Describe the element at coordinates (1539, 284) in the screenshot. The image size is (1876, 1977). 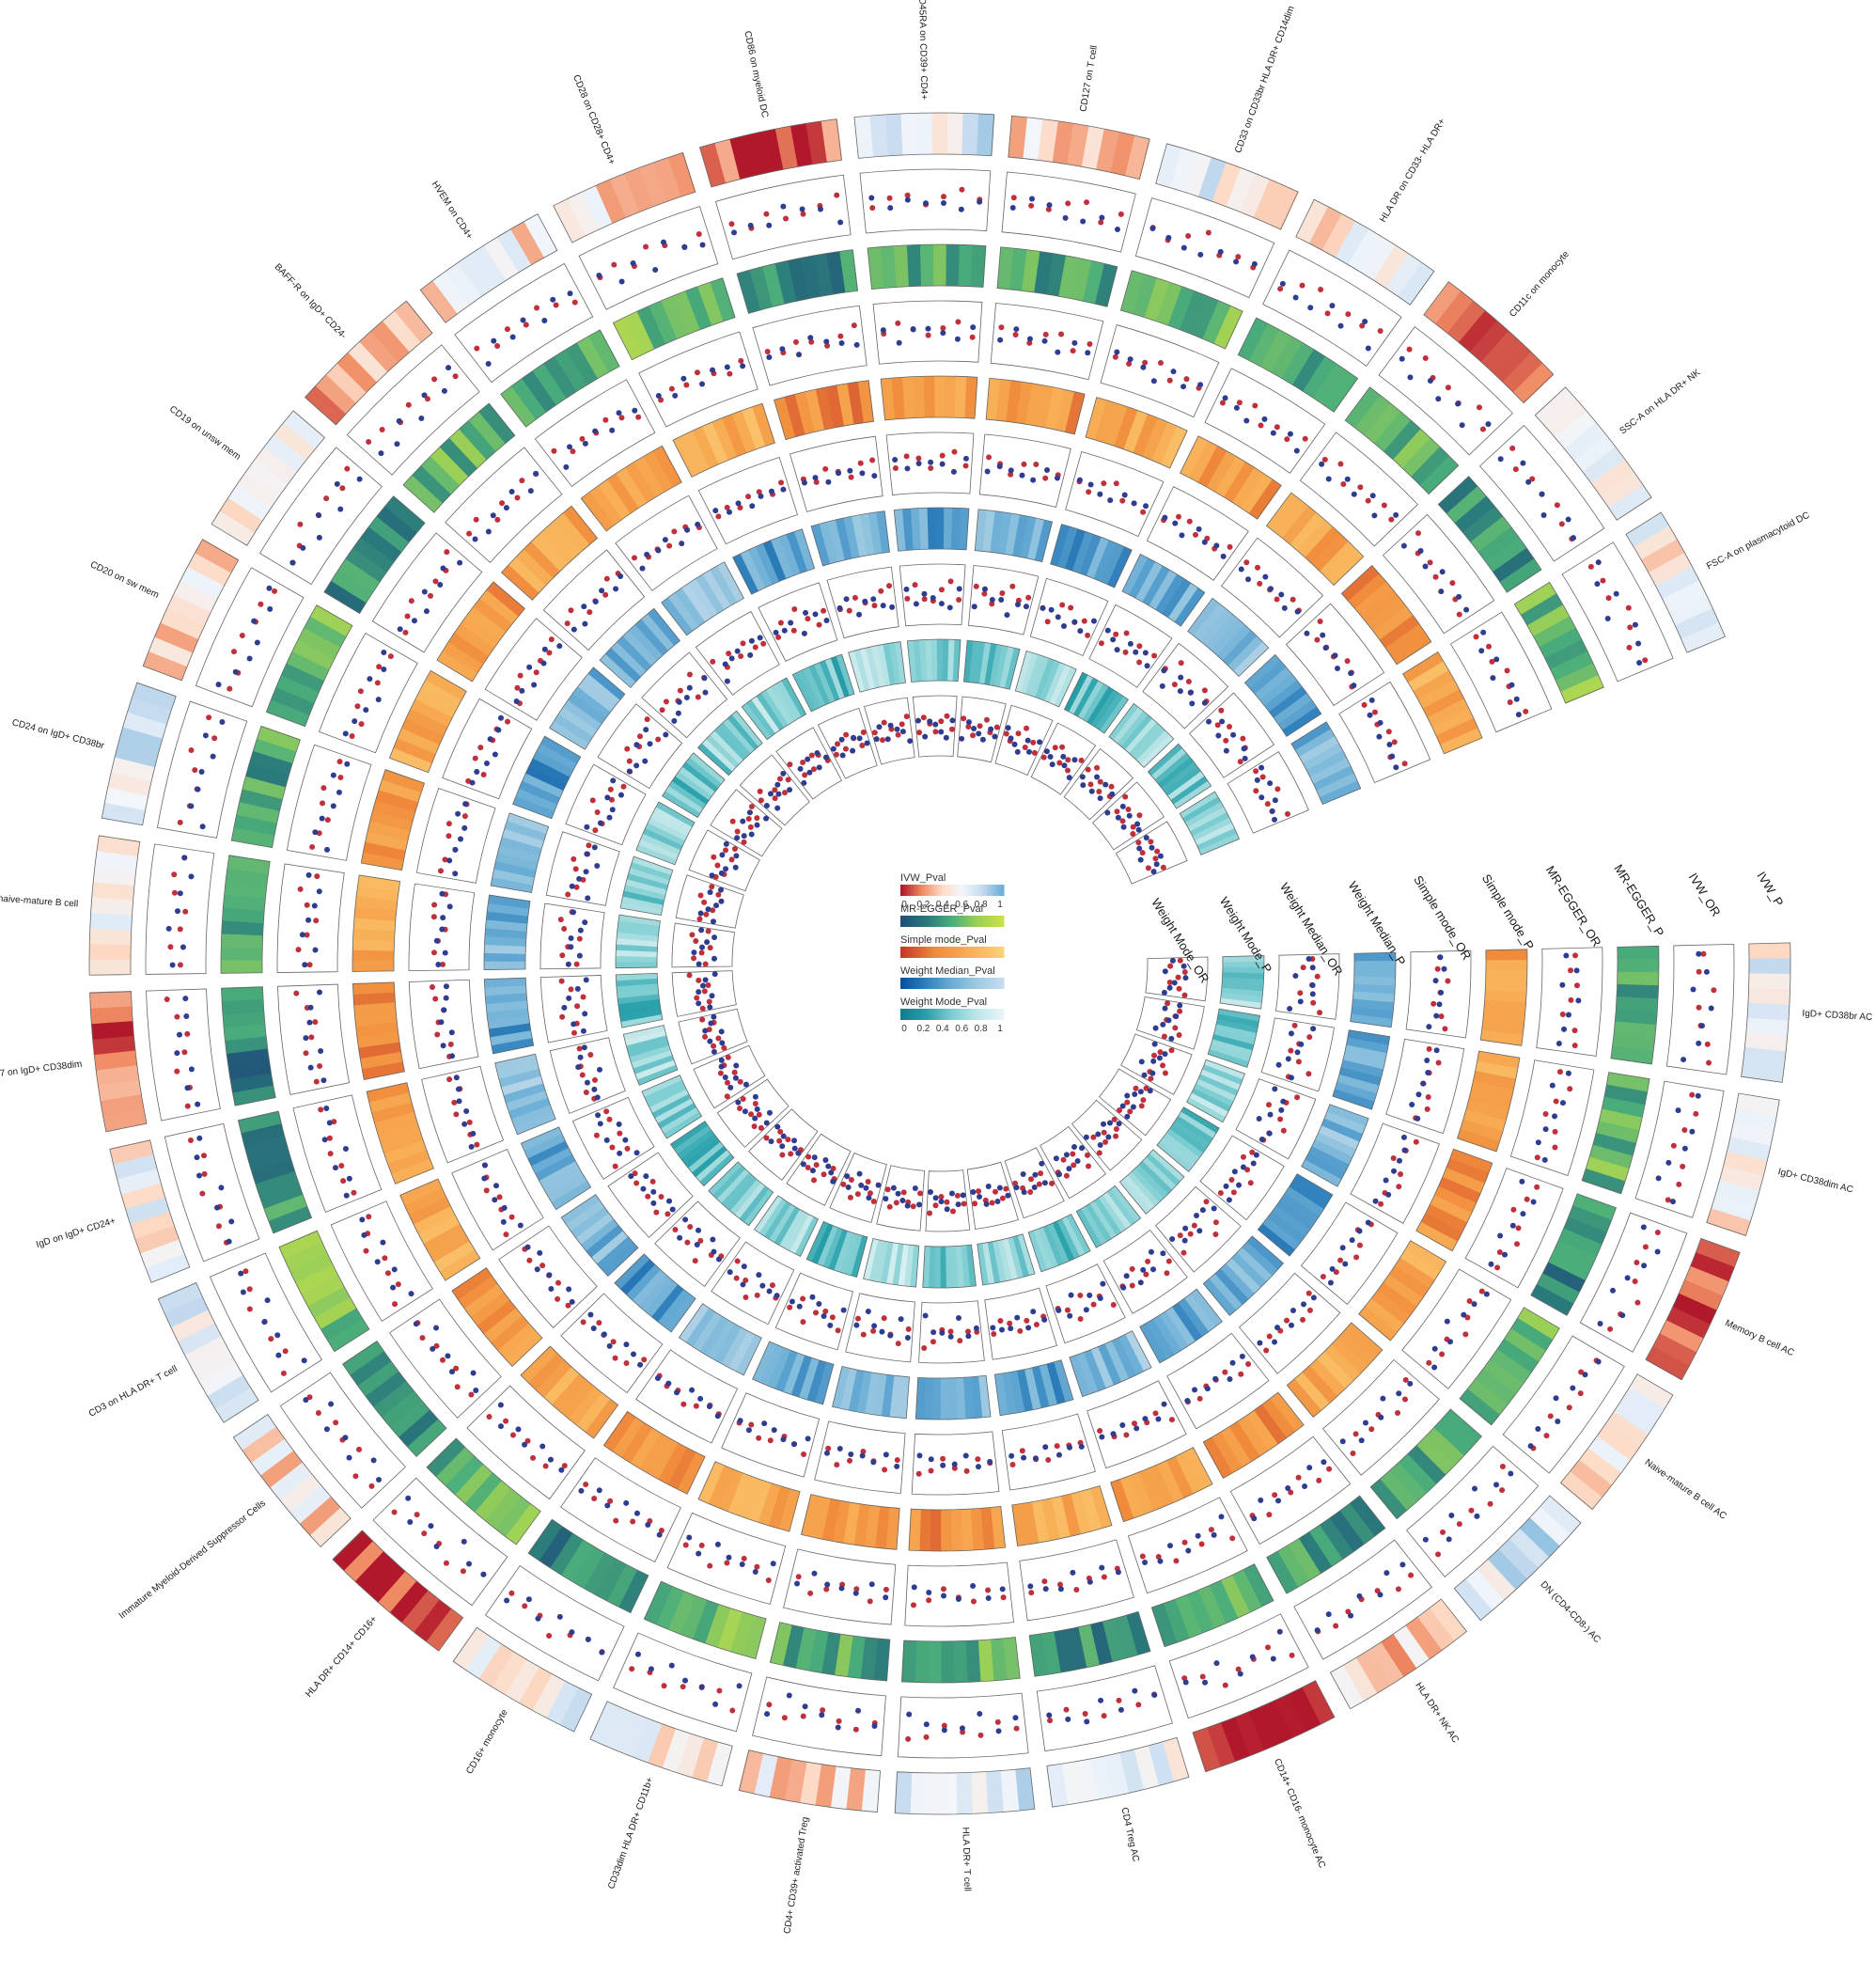
I see `sector-label: CD11c on monocyte` at that location.